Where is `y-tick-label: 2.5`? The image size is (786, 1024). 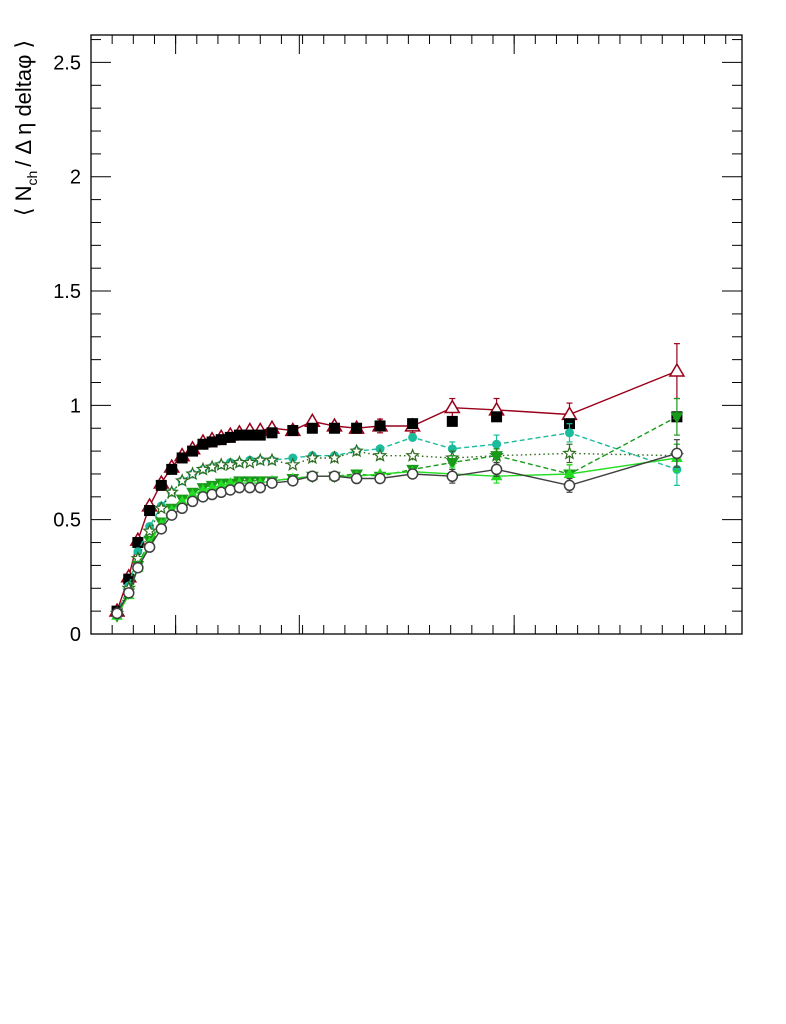 y-tick-label: 2.5 is located at coordinates (67, 63).